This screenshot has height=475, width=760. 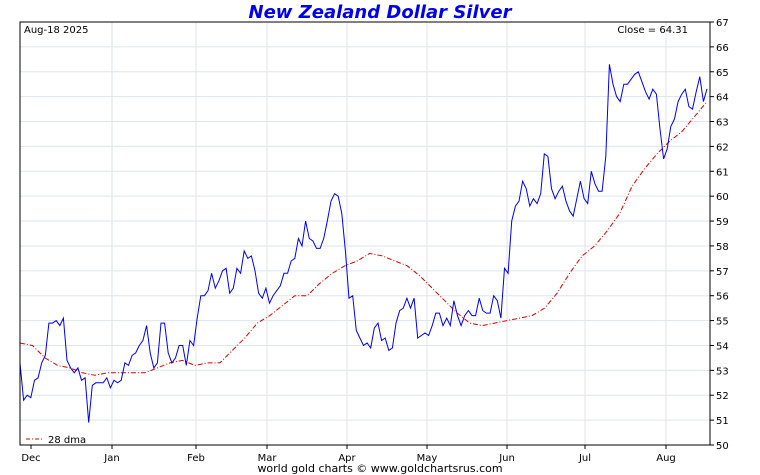 I want to click on x-tick-label: Jul, so click(x=584, y=458).